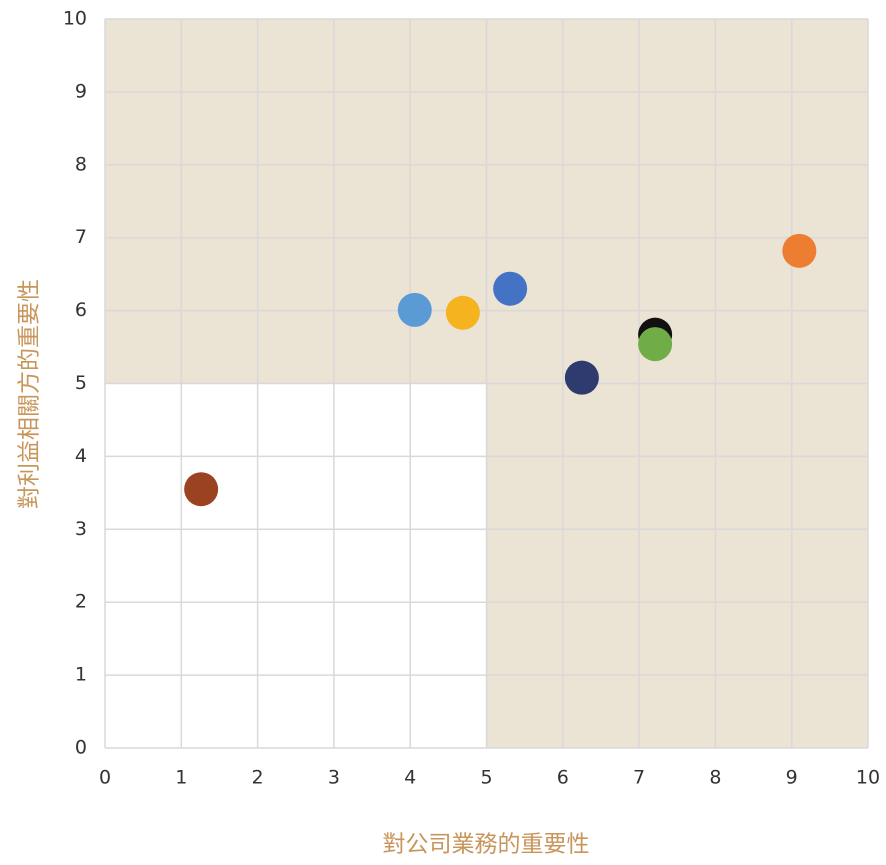 This screenshot has width=886, height=865. Describe the element at coordinates (486, 778) in the screenshot. I see `x-tick-label: 5` at that location.